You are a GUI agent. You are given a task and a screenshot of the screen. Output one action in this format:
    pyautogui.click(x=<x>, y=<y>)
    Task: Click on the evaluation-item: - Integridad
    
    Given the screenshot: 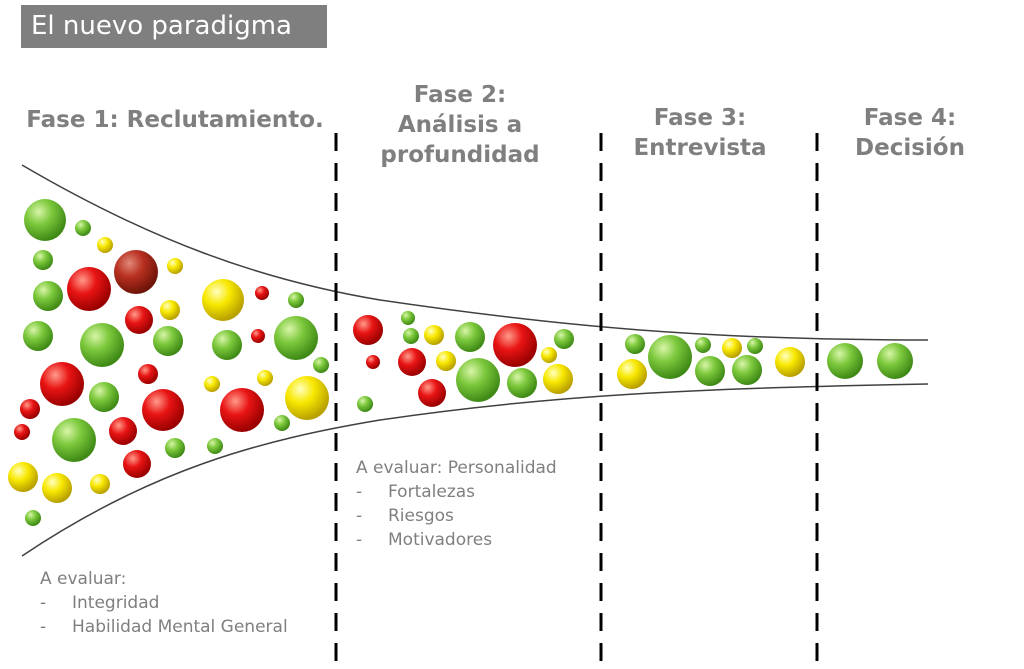 What is the action you would take?
    pyautogui.click(x=164, y=603)
    